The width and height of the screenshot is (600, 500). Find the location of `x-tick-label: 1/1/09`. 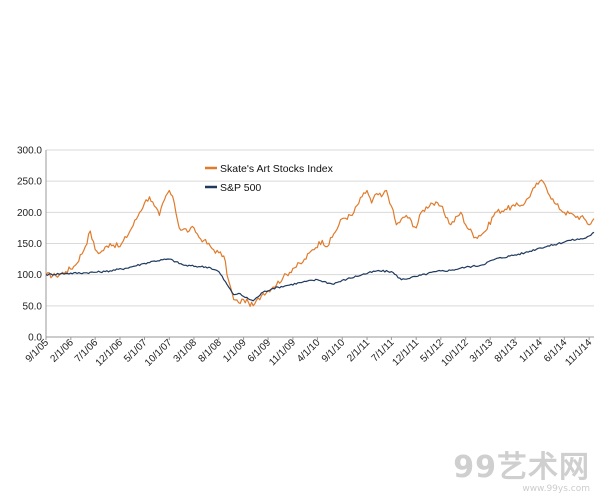

x-tick-label: 1/1/09 is located at coordinates (235, 351).